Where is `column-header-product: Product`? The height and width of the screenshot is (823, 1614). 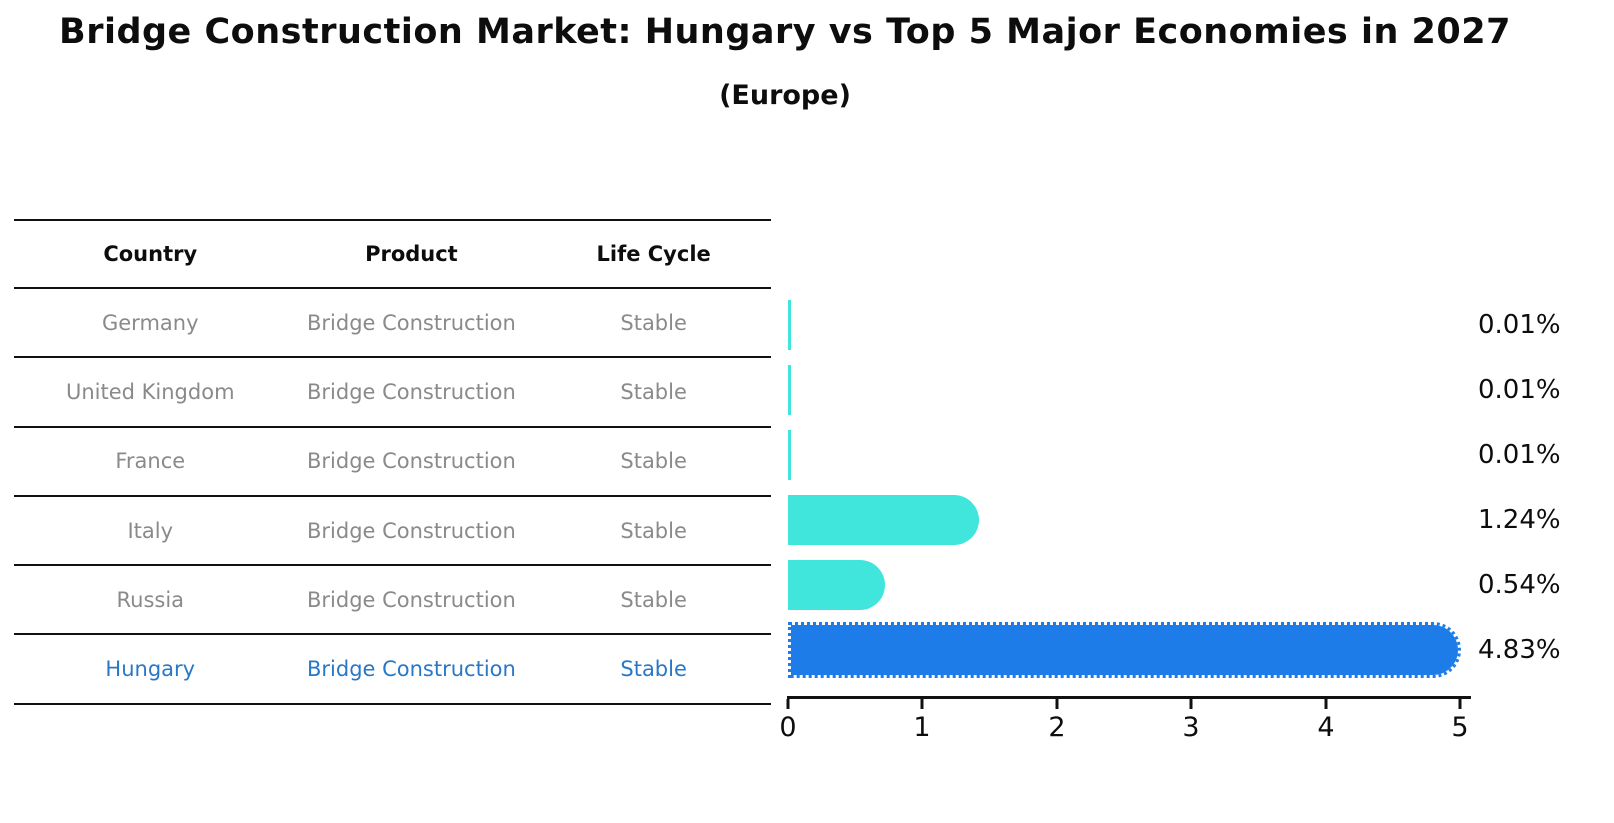 column-header-product: Product is located at coordinates (411, 254).